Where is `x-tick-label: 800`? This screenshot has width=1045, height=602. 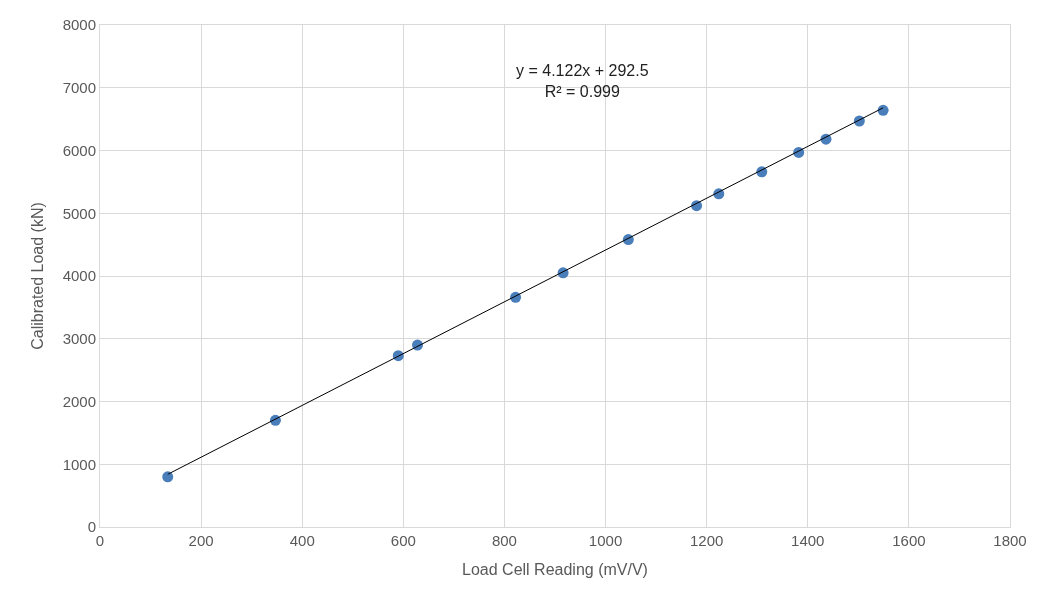 x-tick-label: 800 is located at coordinates (504, 540).